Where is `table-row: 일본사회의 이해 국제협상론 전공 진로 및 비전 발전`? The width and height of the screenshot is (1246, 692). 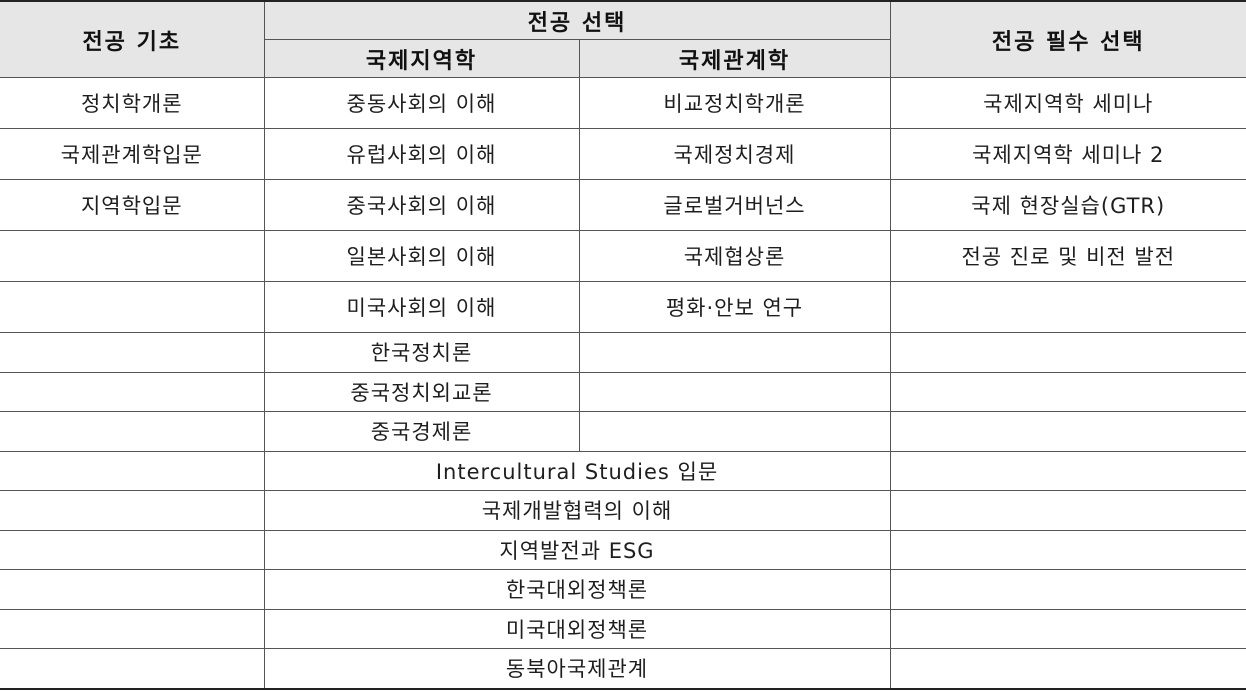
table-row: 일본사회의 이해 국제협상론 전공 진로 및 비전 발전 is located at coordinates (623, 256).